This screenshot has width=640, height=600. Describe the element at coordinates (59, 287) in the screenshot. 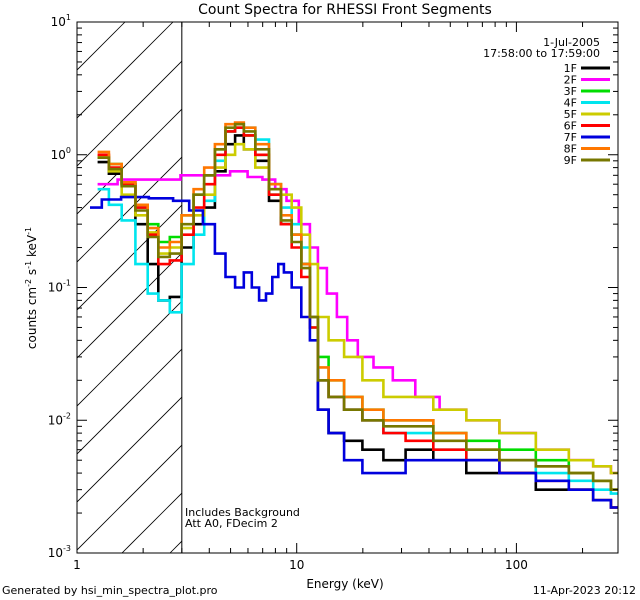

I see `y-tick-label: 10⁻¹` at that location.